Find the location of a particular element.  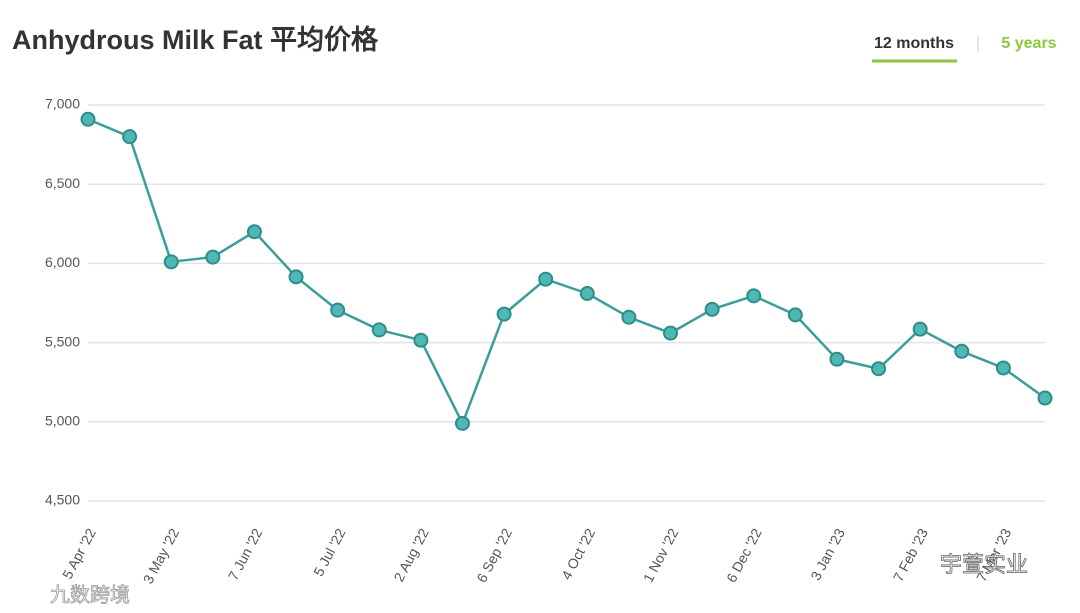

y-tick-label: 5,000 is located at coordinates (62, 421).